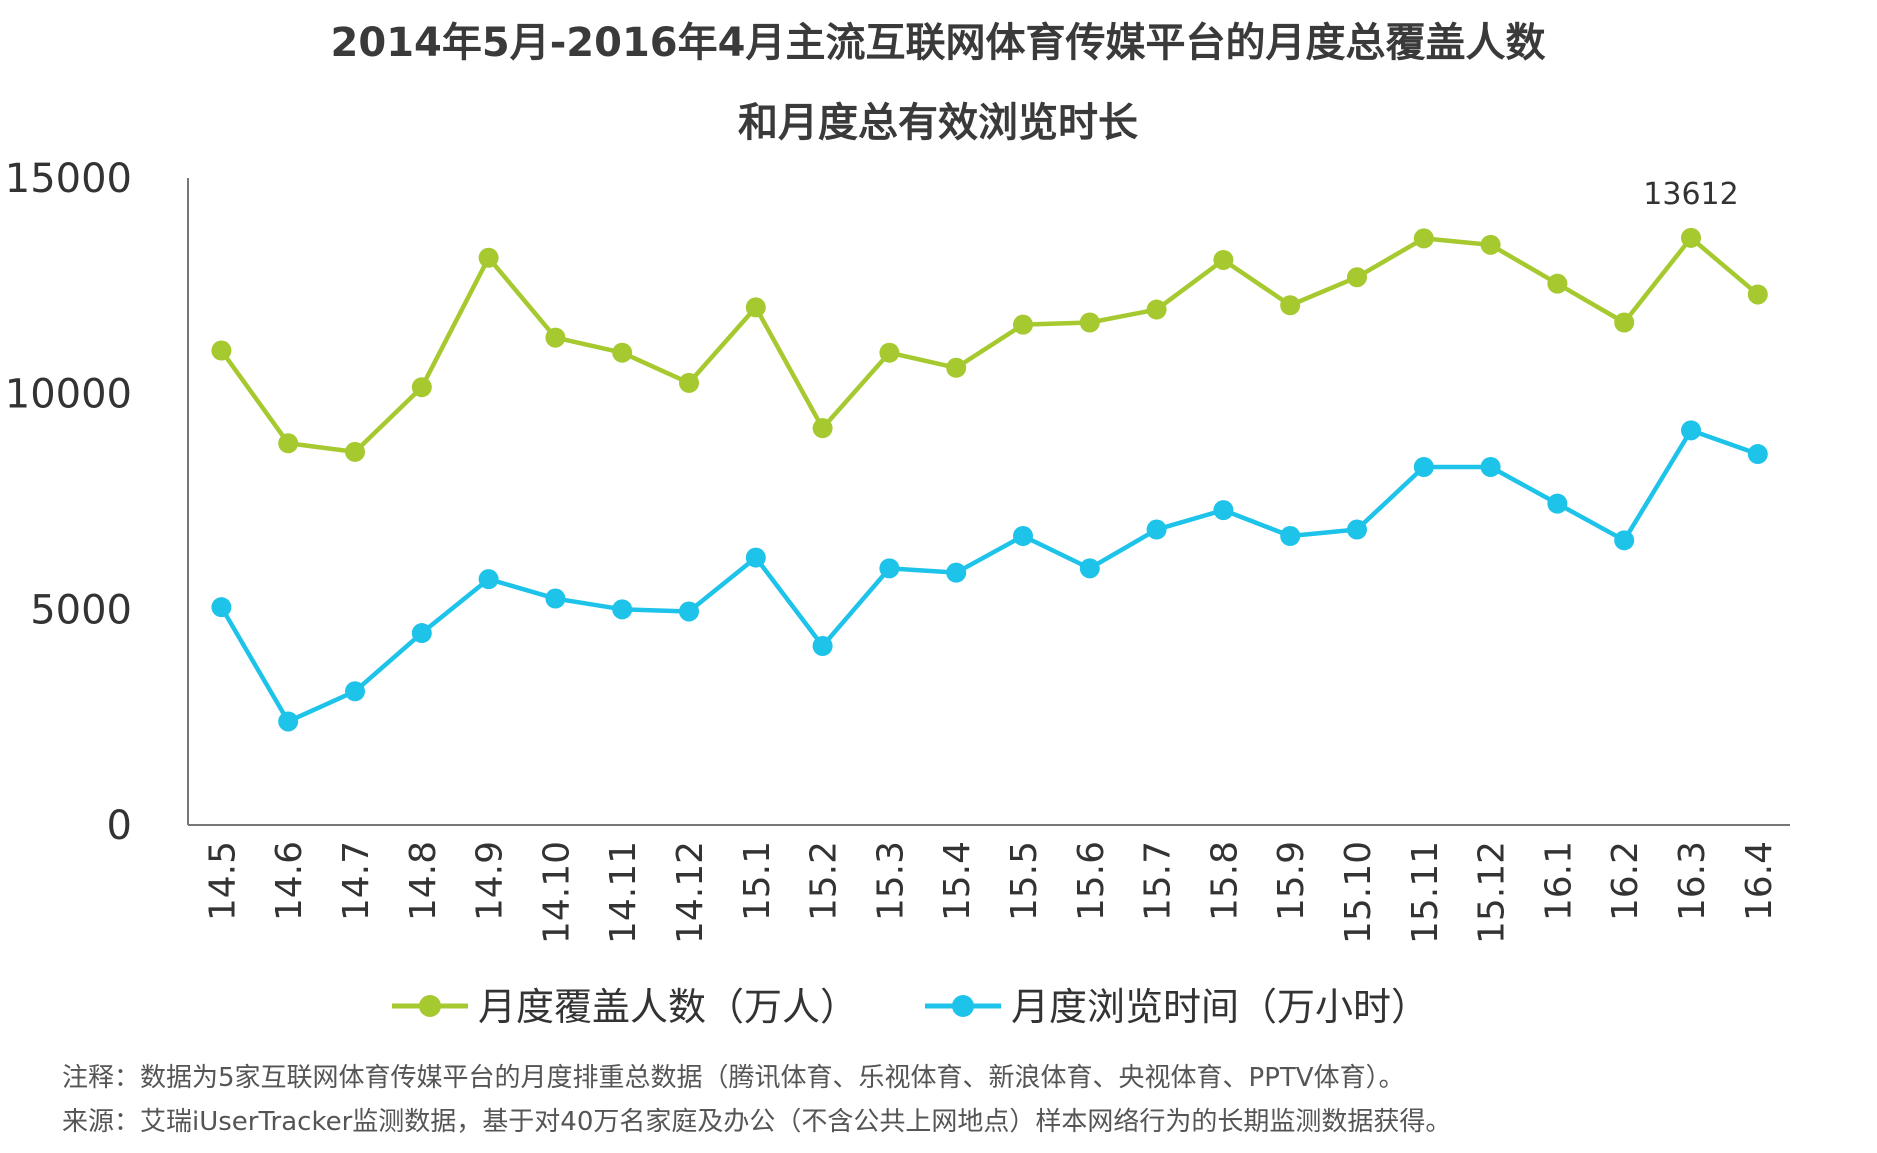  I want to click on chart-title-line-2: 和月度总有效浏览时长, so click(938, 123).